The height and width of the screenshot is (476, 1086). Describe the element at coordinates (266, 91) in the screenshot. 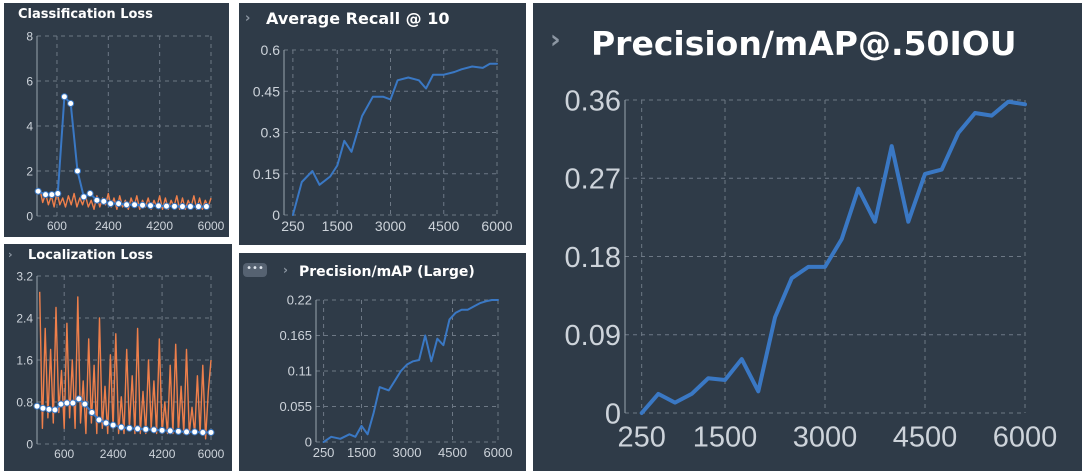

I see `y-tick-label: 0.45` at that location.